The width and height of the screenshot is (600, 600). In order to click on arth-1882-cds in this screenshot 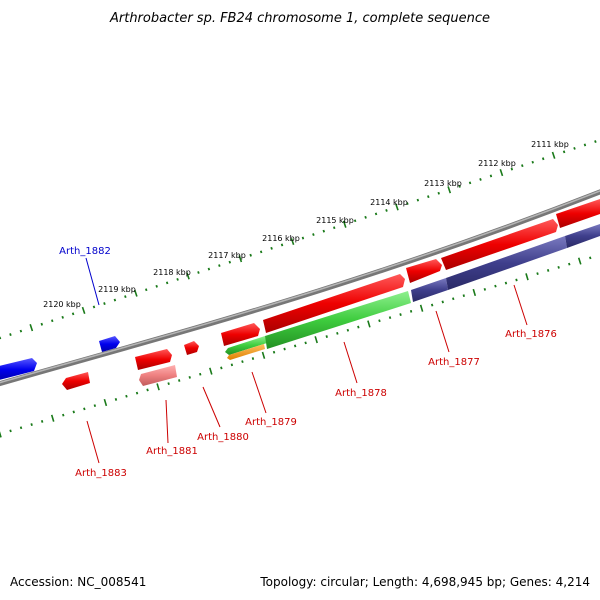, I will do `click(109, 344)`.